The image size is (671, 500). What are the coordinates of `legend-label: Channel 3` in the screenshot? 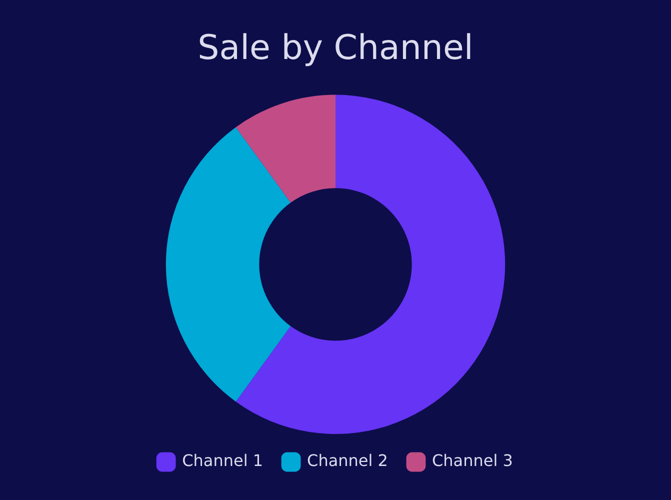 It's located at (472, 460).